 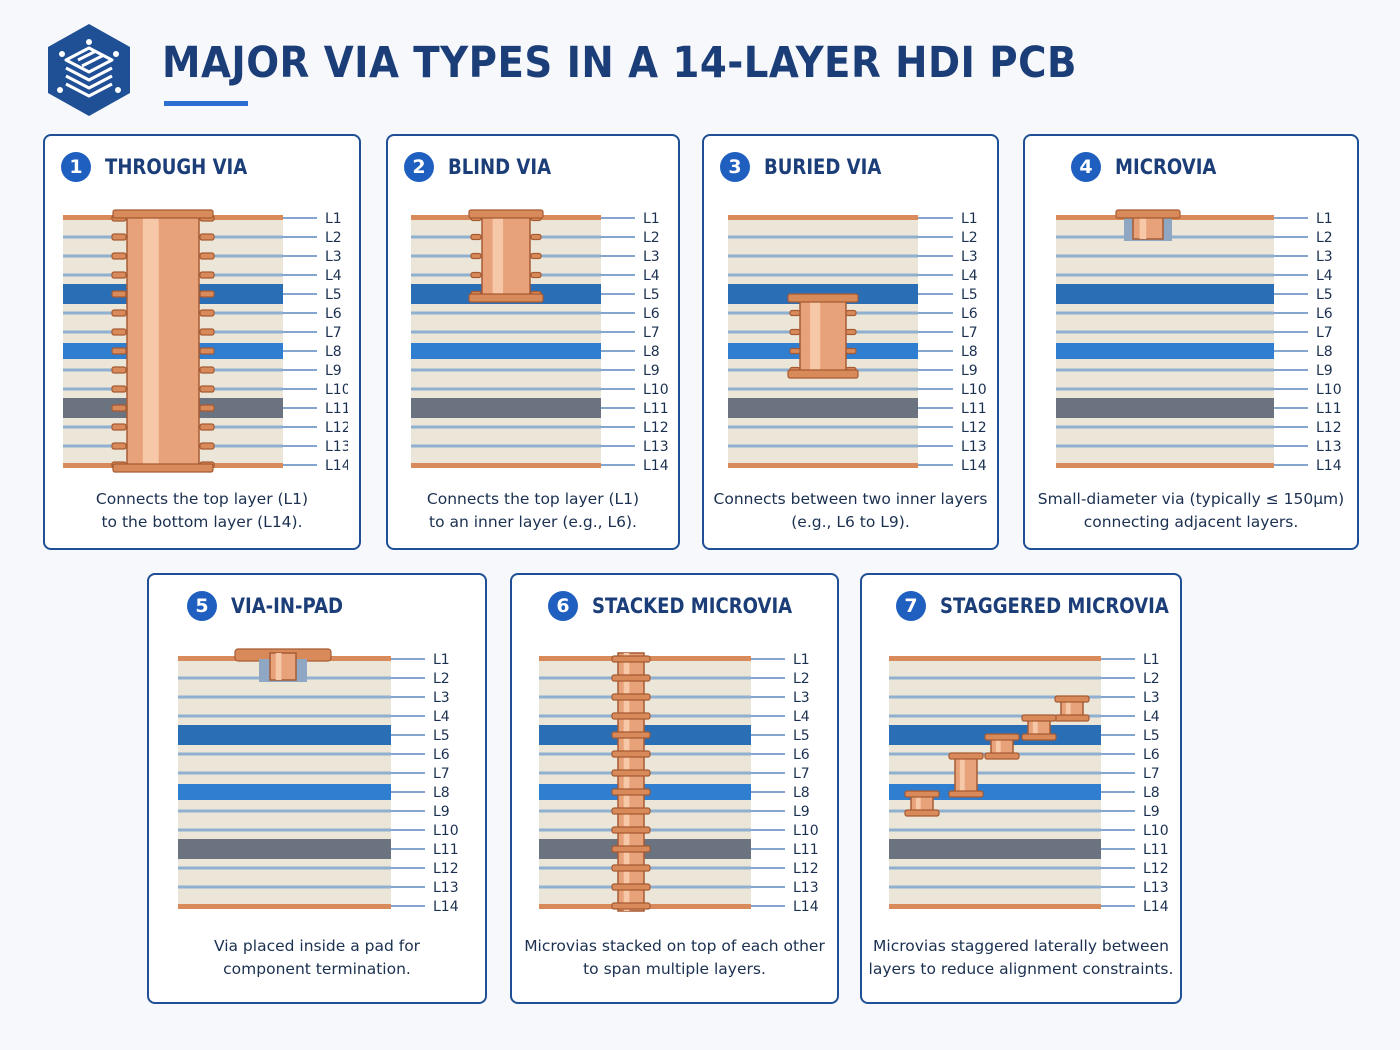 What do you see at coordinates (801, 755) in the screenshot?
I see `layer-label: L6` at bounding box center [801, 755].